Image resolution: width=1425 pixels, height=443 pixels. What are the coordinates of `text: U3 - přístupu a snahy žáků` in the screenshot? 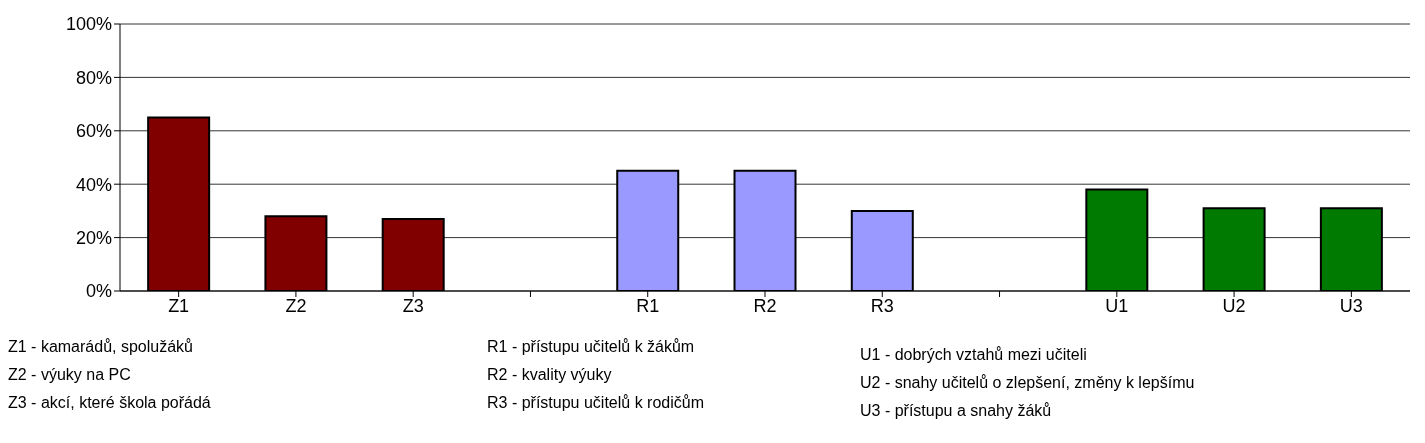 It's located at (956, 411).